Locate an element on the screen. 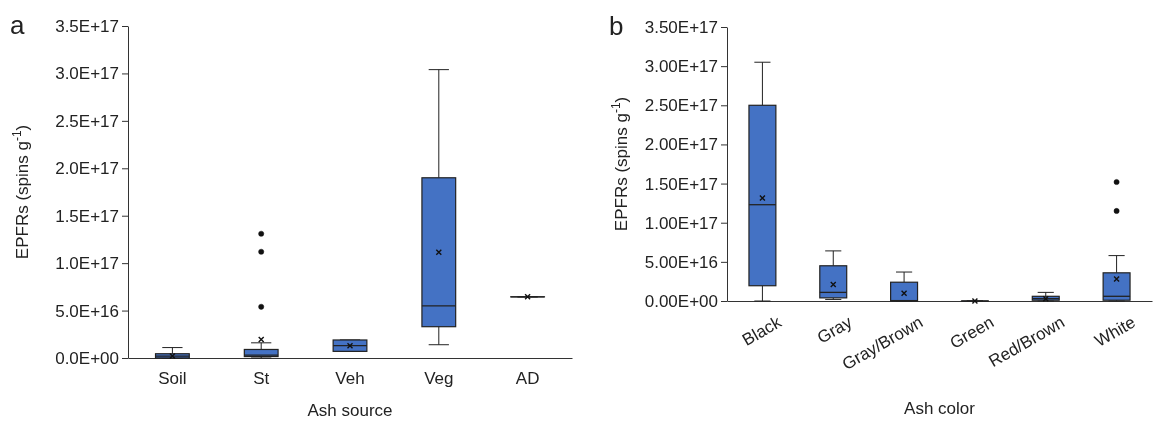 The width and height of the screenshot is (1163, 424). y-tick-label: 2.00E+17 is located at coordinates (681, 145).